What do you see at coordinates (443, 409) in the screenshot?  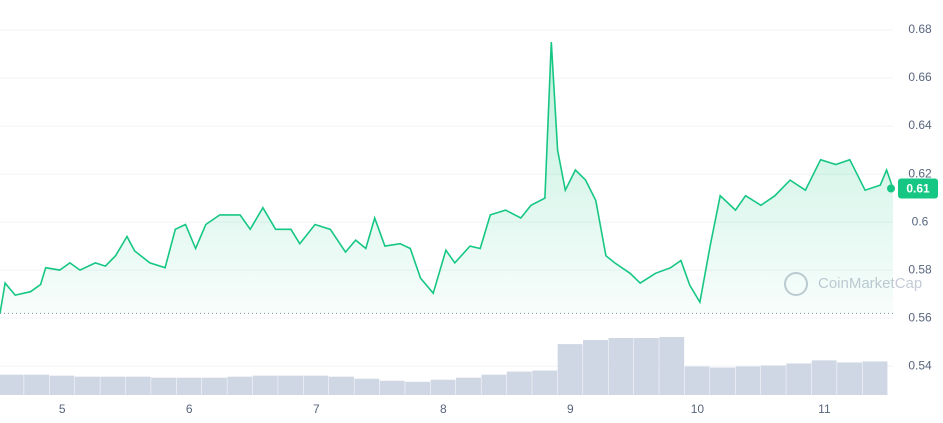 I see `x-tick-label: 8` at bounding box center [443, 409].